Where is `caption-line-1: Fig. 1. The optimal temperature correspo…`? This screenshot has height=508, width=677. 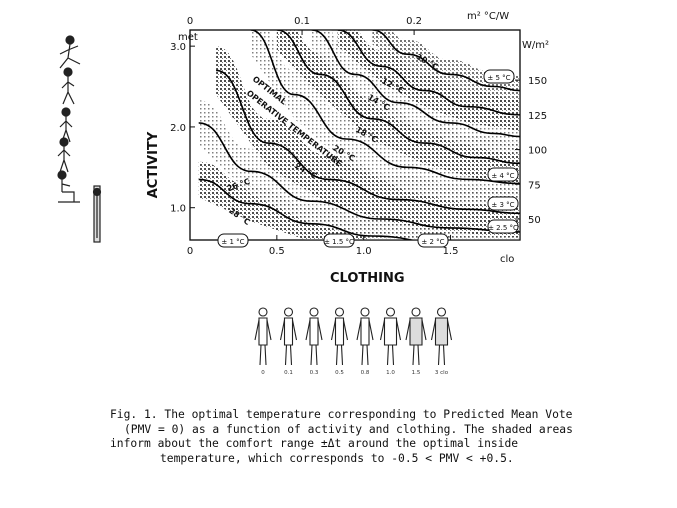
caption-line-1: Fig. 1. The optimal temperature correspo… is located at coordinates (341, 414).